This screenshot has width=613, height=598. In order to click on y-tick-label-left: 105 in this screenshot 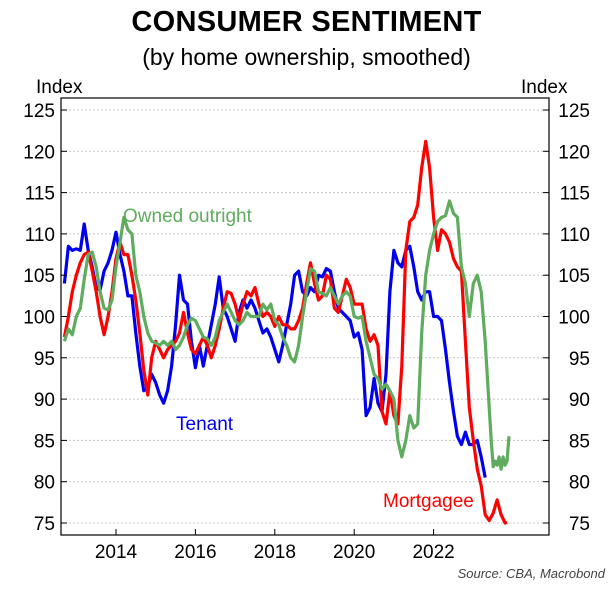, I will do `click(39, 276)`.